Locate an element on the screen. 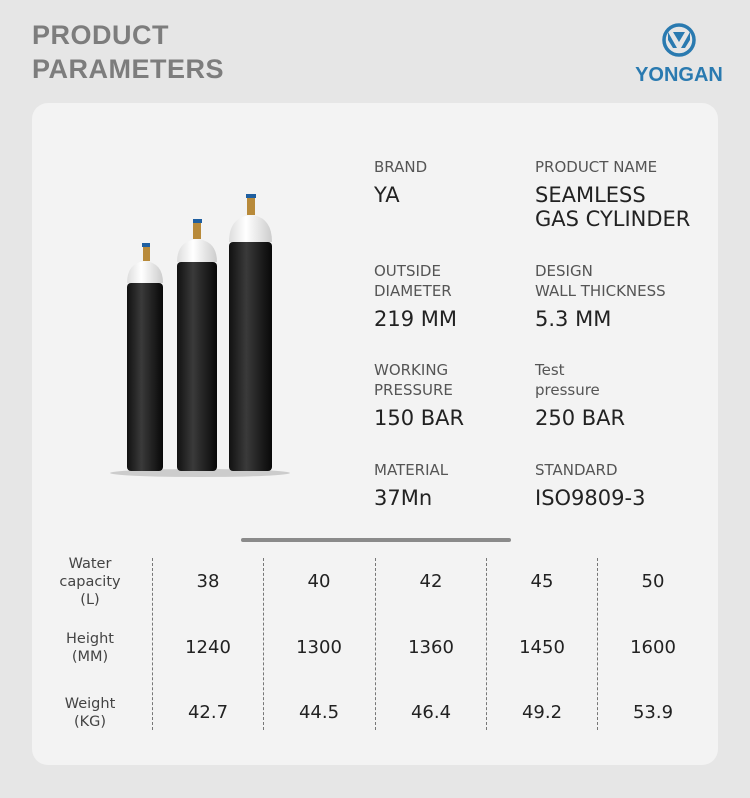 The width and height of the screenshot is (750, 798). cylinder-small is located at coordinates (145, 357).